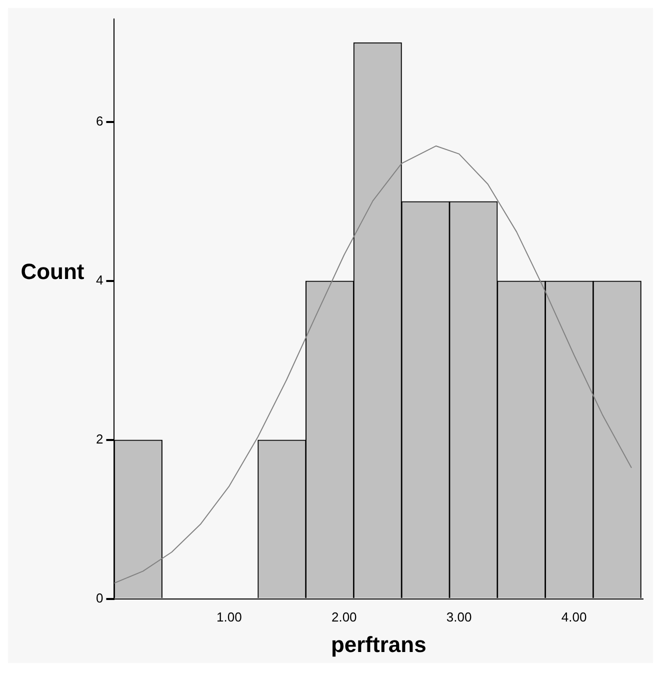 The image size is (665, 677). What do you see at coordinates (378, 644) in the screenshot?
I see `x-axis-title: perftrans` at bounding box center [378, 644].